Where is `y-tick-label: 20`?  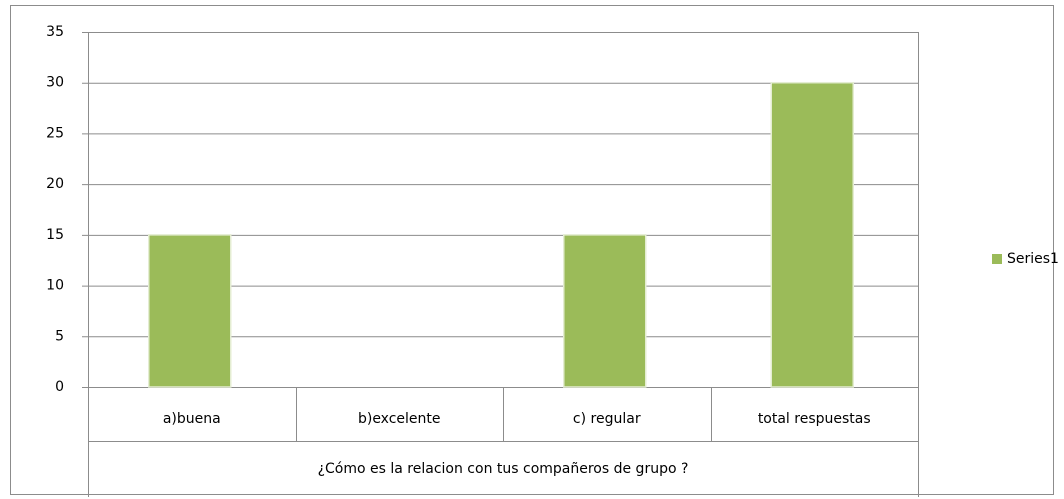
y-tick-label: 20 is located at coordinates (55, 184).